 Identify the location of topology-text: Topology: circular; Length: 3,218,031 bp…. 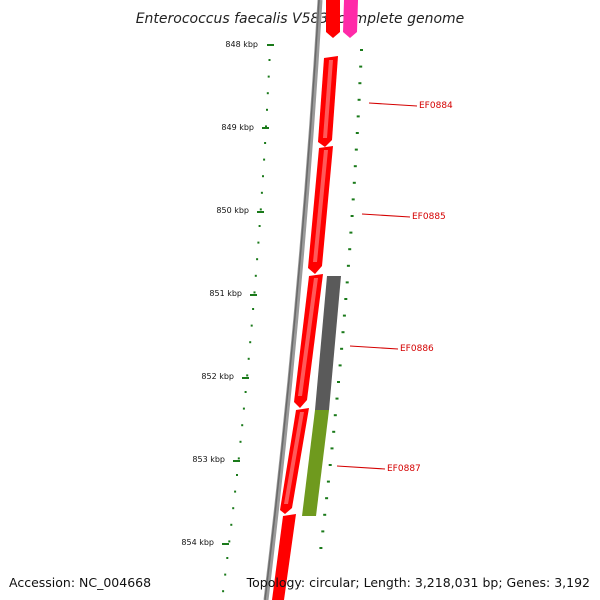
(418, 582).